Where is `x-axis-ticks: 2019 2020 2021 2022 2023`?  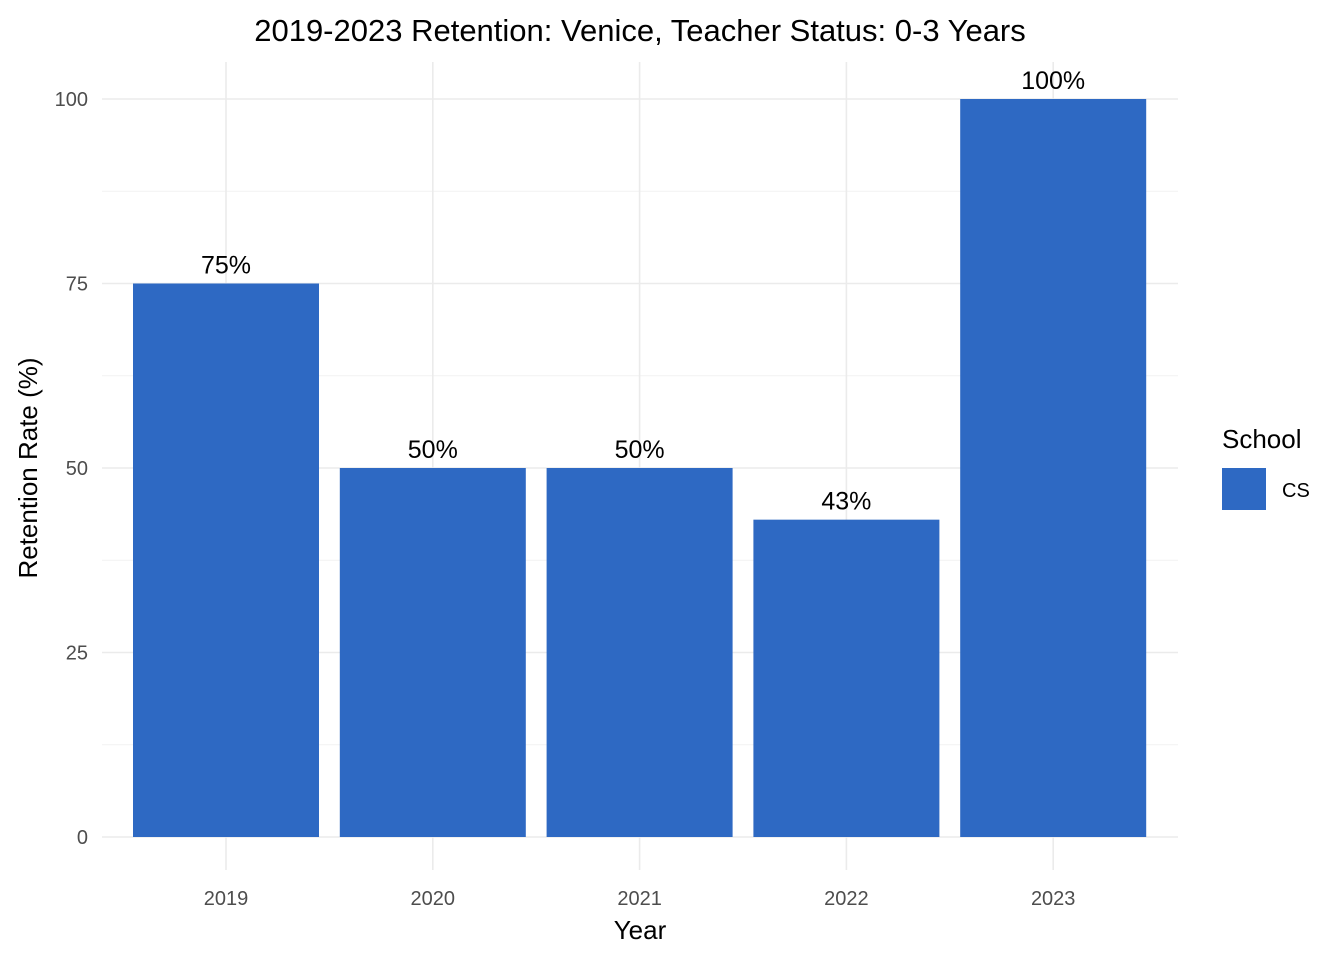
x-axis-ticks: 2019 2020 2021 2022 2023 is located at coordinates (640, 899).